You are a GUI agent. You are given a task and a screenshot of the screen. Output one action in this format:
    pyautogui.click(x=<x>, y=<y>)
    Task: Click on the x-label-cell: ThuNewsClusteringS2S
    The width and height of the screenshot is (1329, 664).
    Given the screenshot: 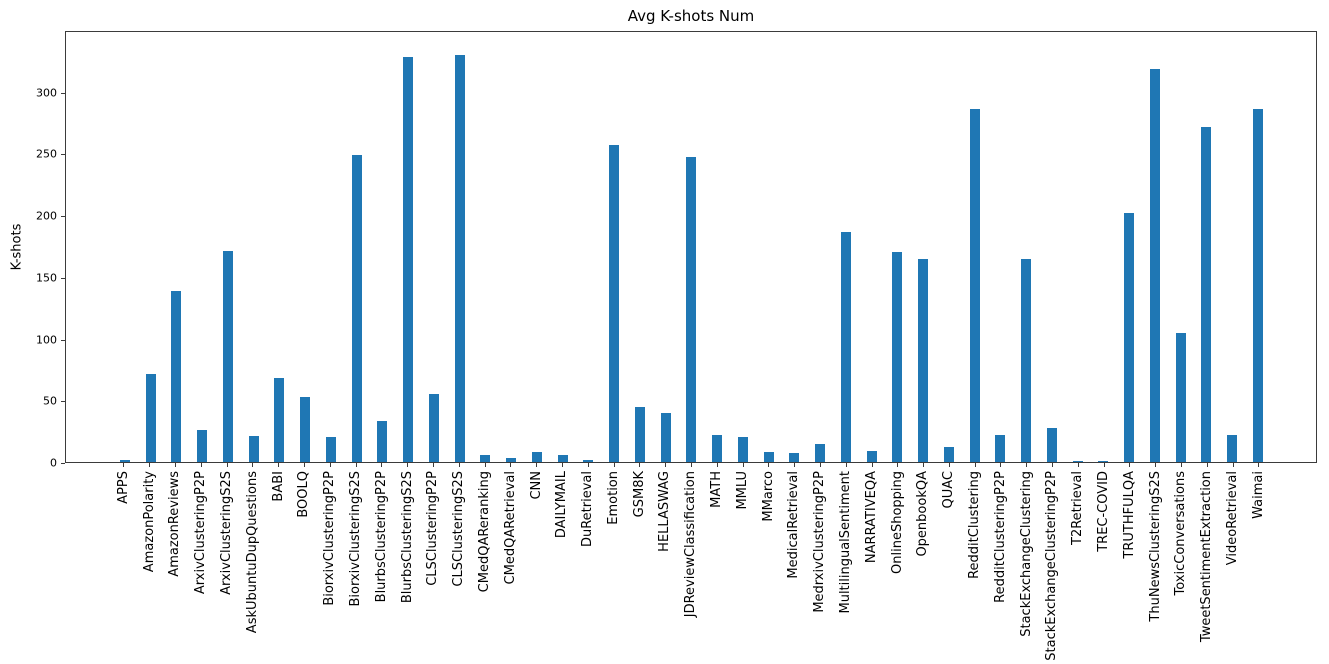 What is the action you would take?
    pyautogui.click(x=1156, y=566)
    